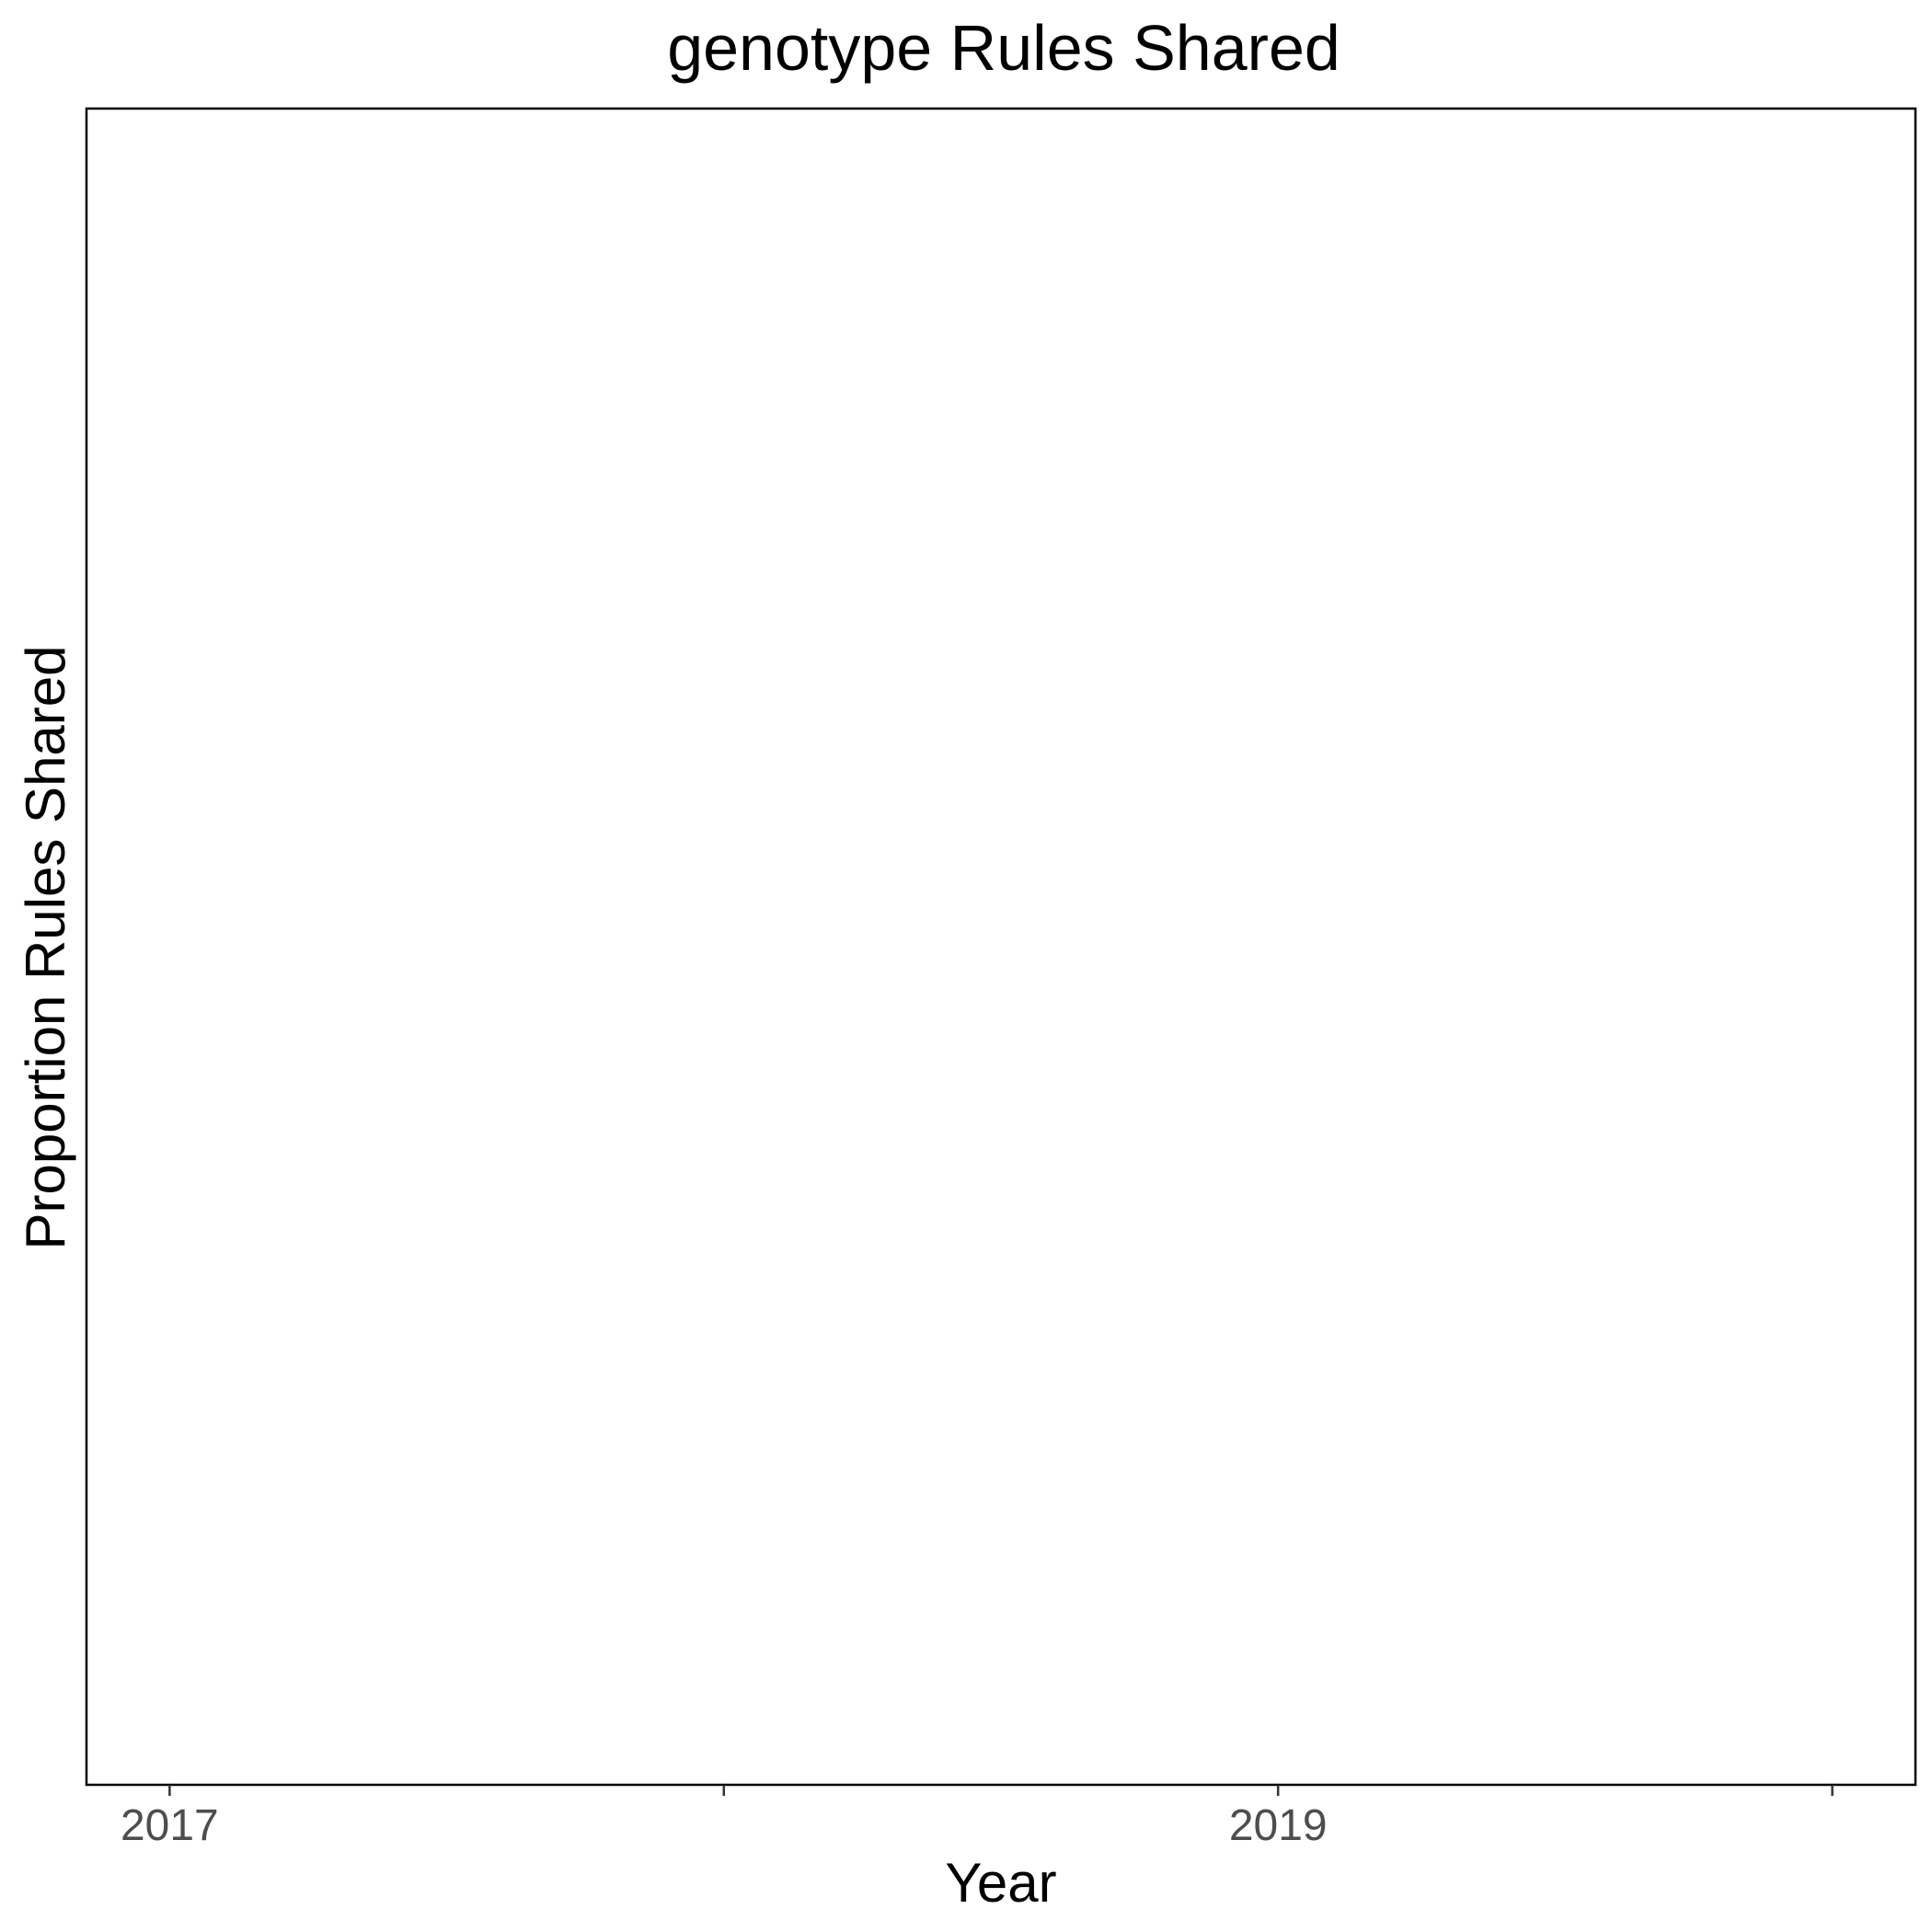  What do you see at coordinates (724, 1825) in the screenshot?
I see `x-axis-tick-labels: 2017 2019` at bounding box center [724, 1825].